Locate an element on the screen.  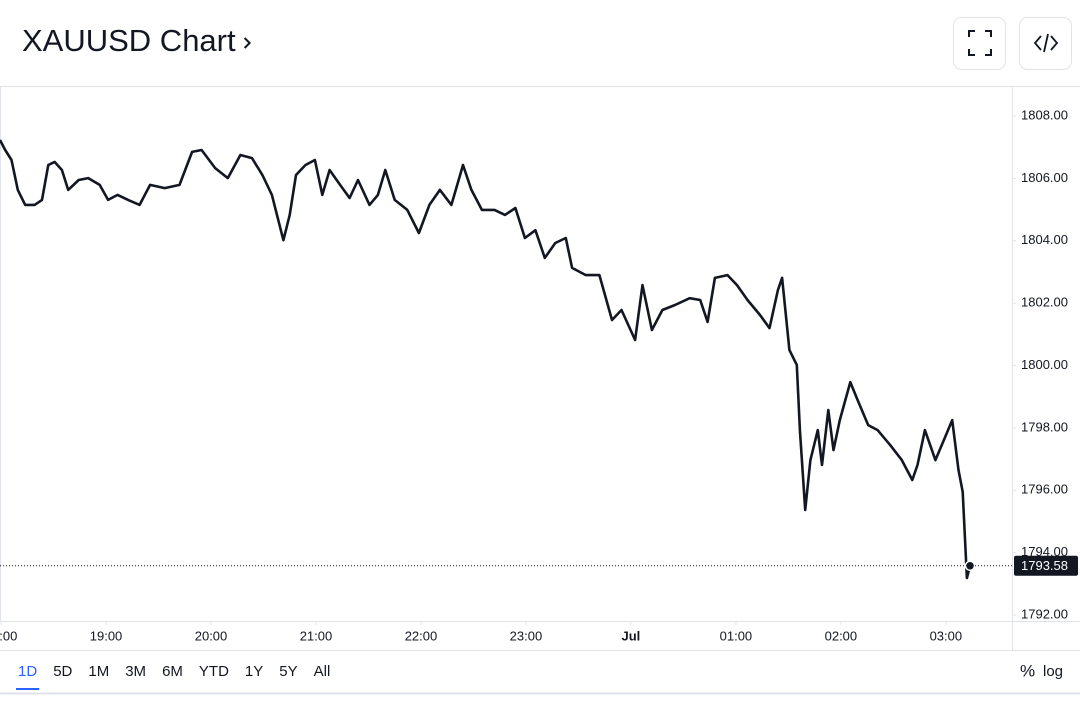
y-tick-label: 1796.00 is located at coordinates (1044, 489).